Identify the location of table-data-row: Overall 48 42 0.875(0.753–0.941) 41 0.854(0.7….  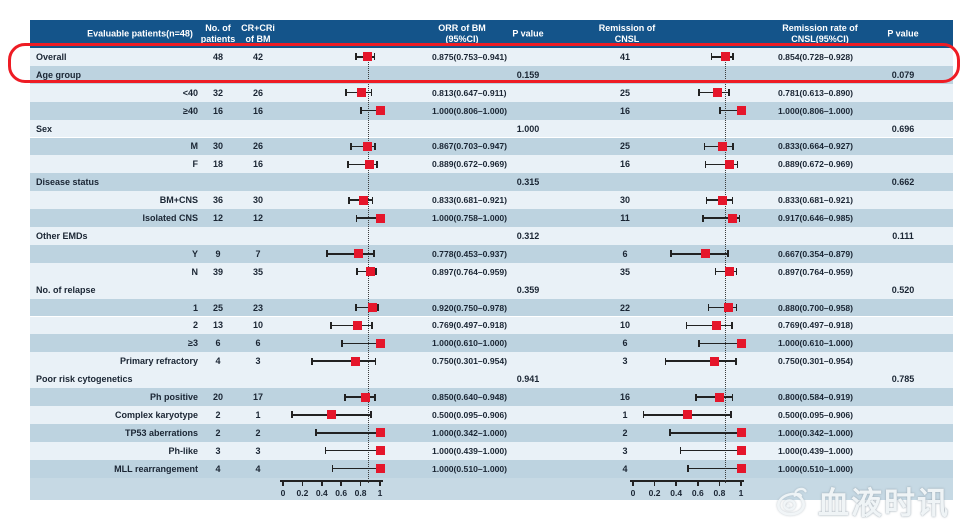
(491, 57).